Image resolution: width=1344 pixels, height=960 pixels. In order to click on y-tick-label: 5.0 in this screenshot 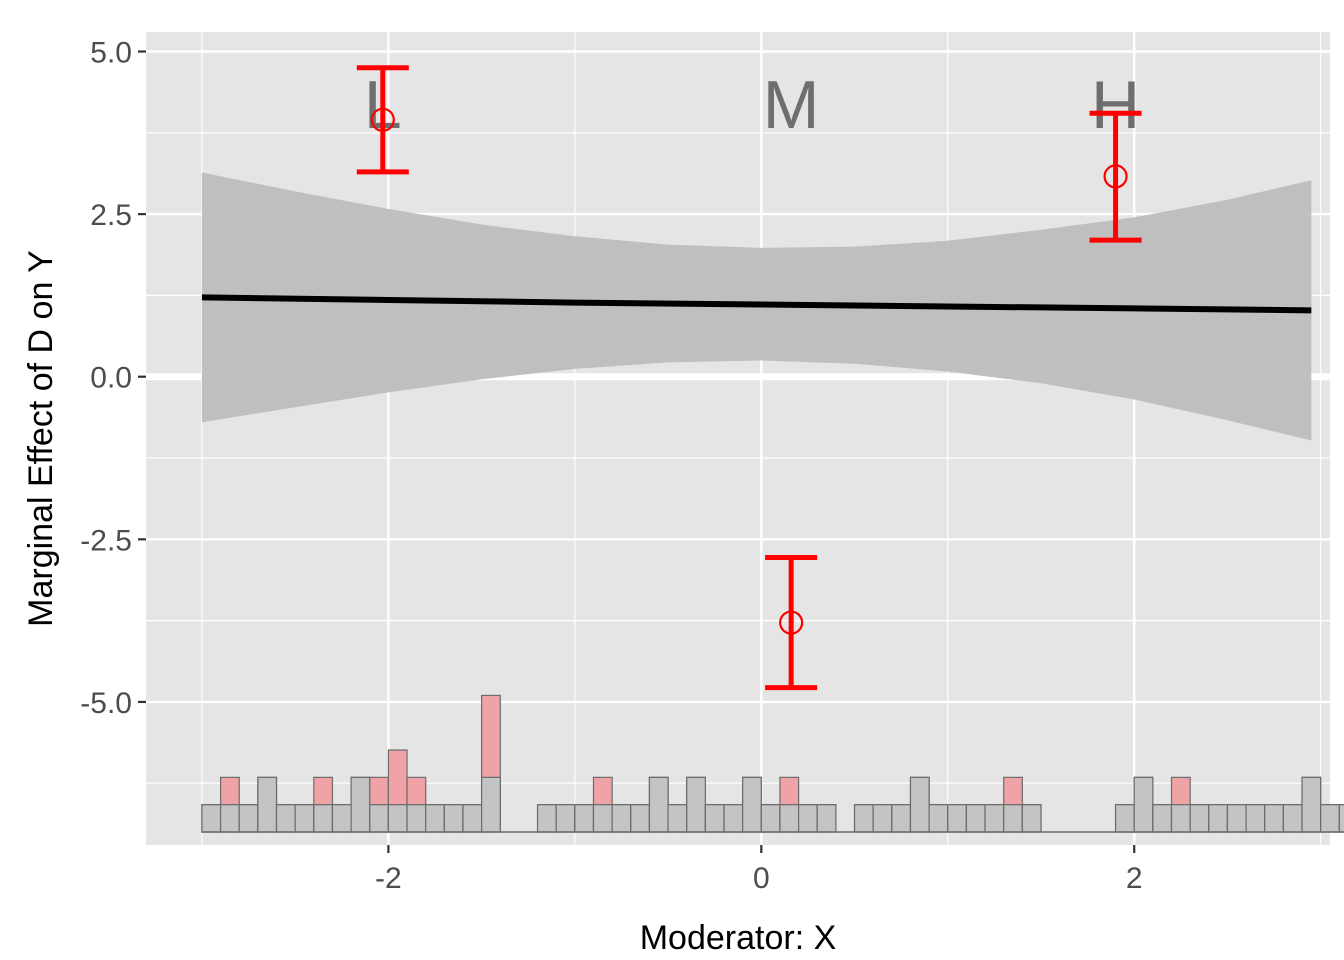, I will do `click(111, 53)`.